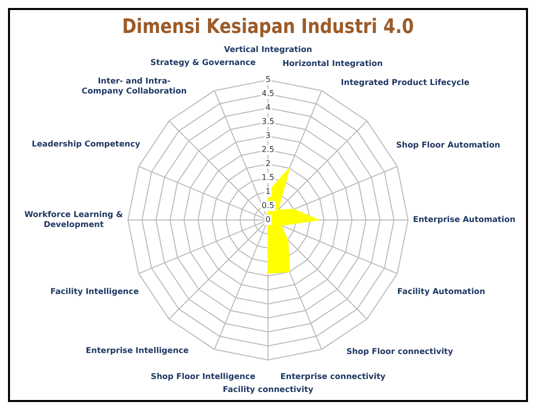 The image size is (536, 412). I want to click on spoke-label: Inter- and Intra- Company Collaboration, so click(135, 86).